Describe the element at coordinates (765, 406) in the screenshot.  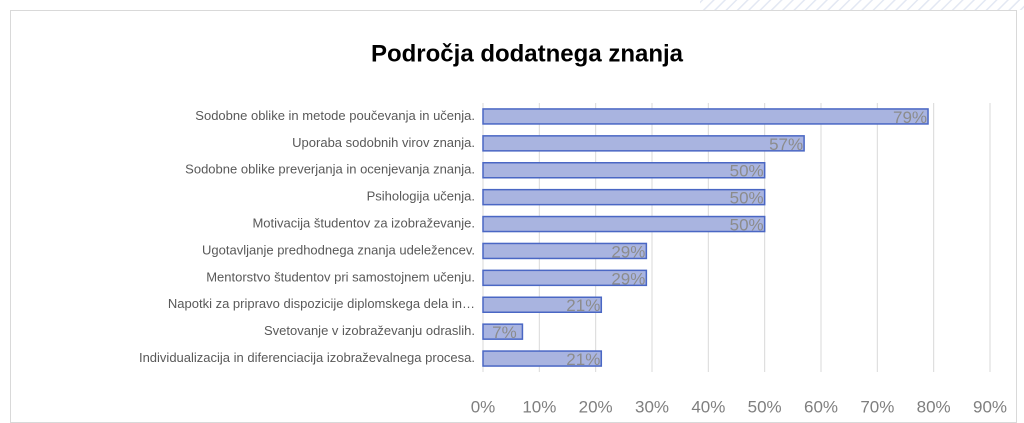
I see `x-tick-label: 50%` at that location.